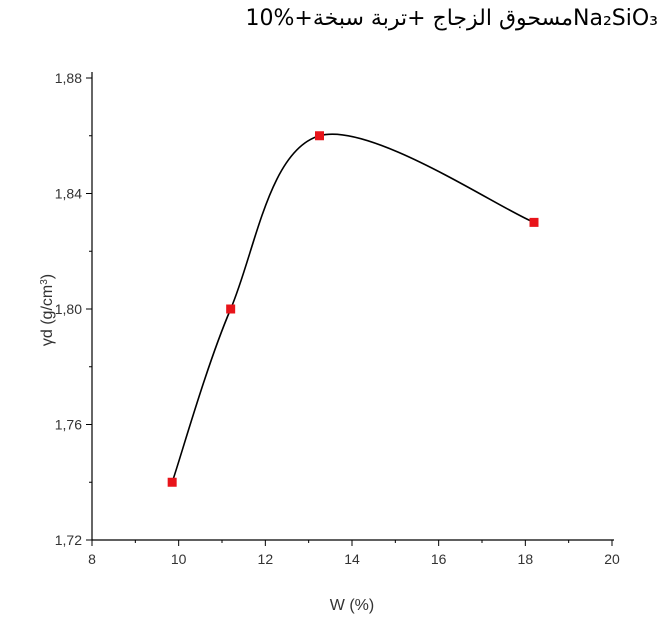 The width and height of the screenshot is (668, 622). I want to click on y-tick-label: 1,72, so click(68, 540).